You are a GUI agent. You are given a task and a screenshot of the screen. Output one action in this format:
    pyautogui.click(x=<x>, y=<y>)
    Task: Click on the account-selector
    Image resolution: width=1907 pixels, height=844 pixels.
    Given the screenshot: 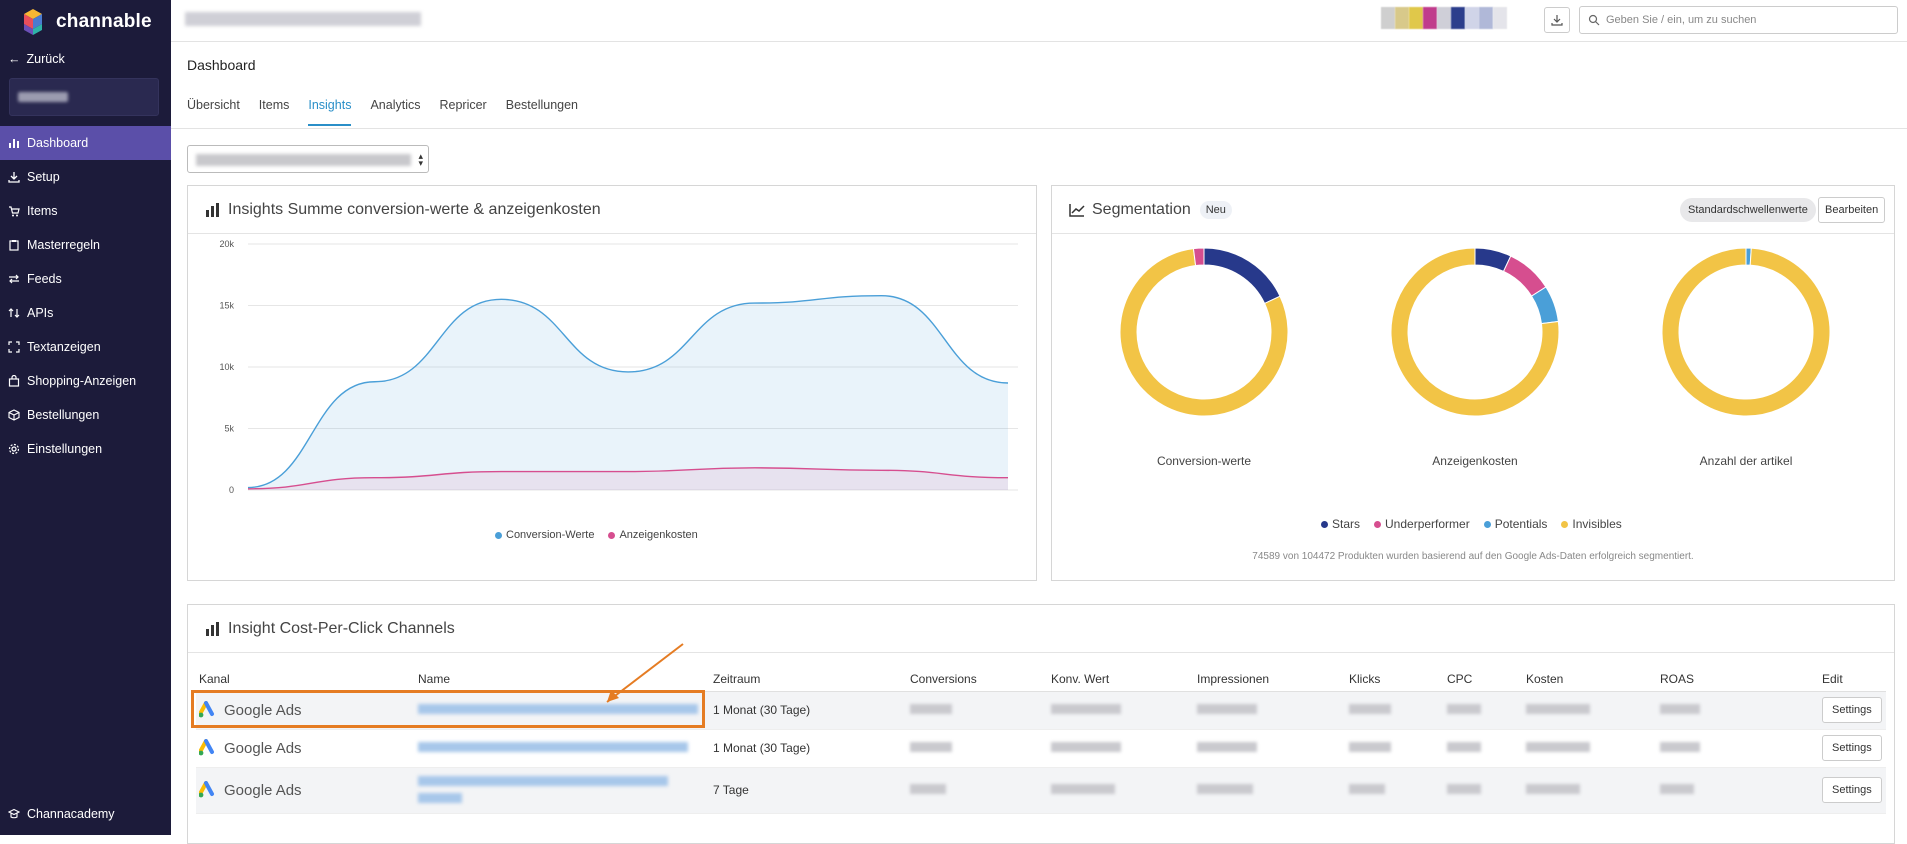 What is the action you would take?
    pyautogui.click(x=84, y=97)
    